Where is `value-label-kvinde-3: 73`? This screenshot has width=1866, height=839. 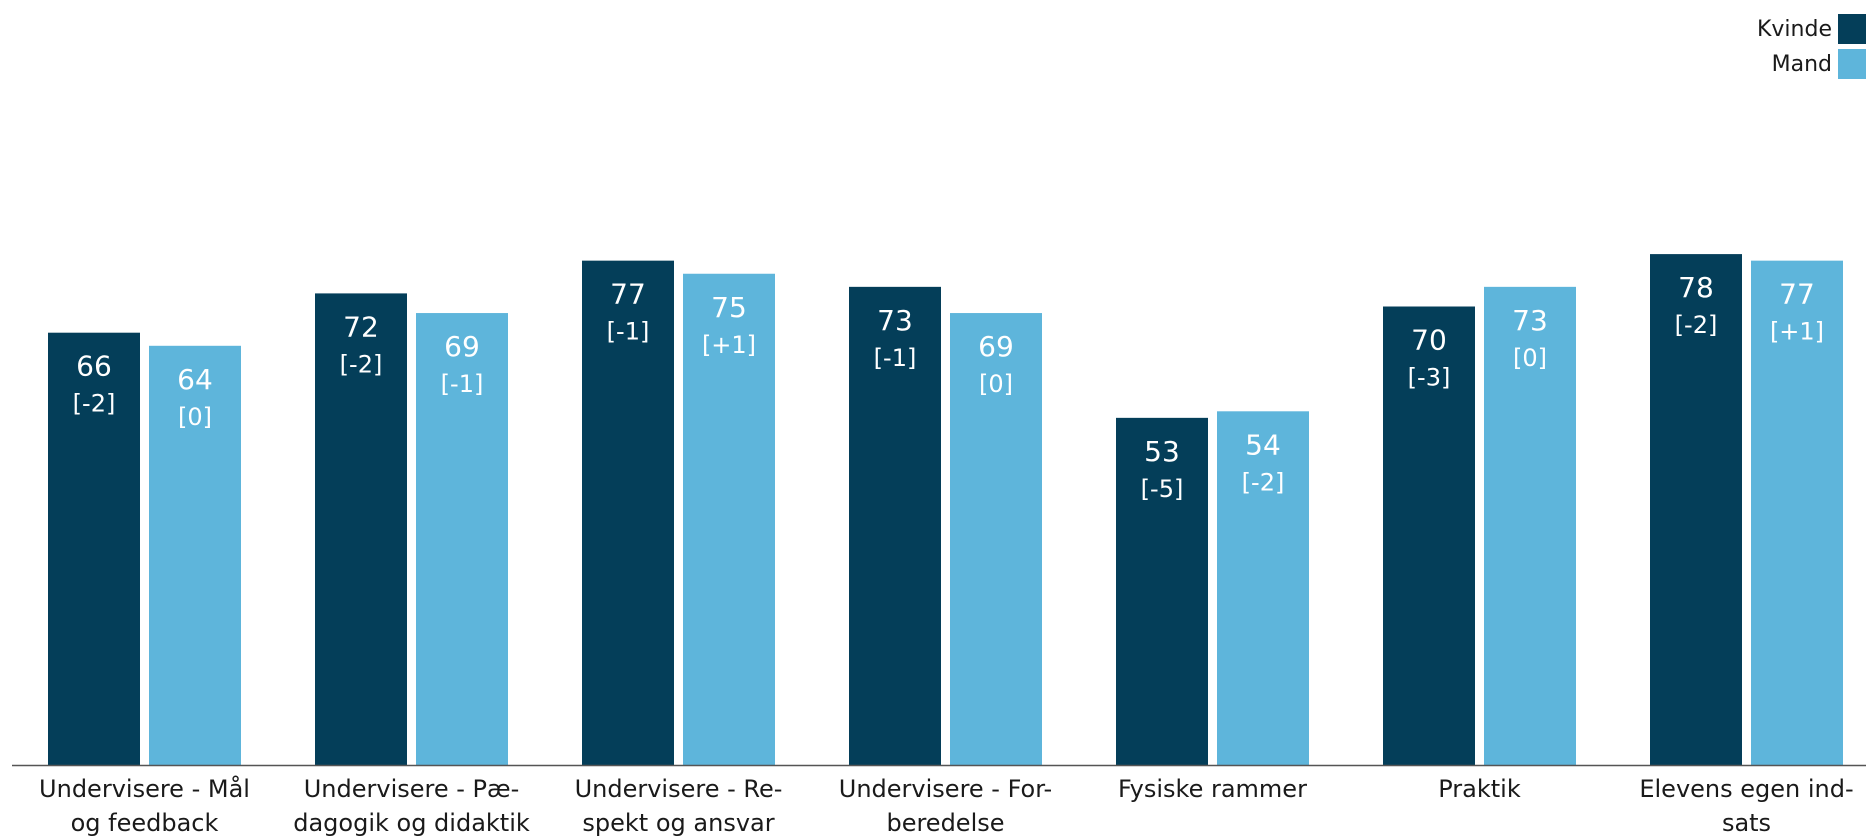 value-label-kvinde-3: 73 is located at coordinates (895, 320).